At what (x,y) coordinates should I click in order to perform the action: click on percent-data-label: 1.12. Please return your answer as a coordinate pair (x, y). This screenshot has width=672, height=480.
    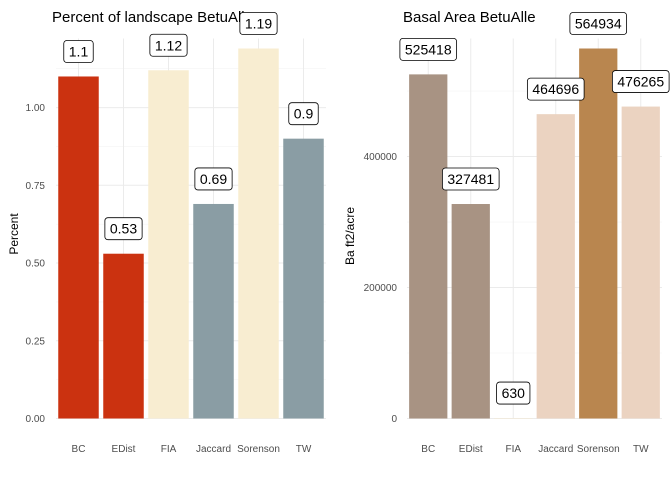
    Looking at the image, I should click on (168, 45).